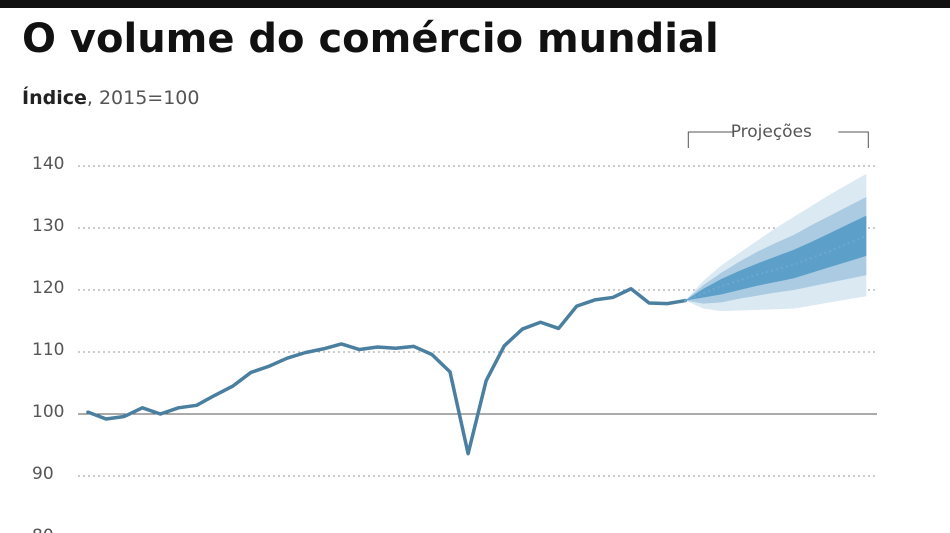 This screenshot has height=533, width=950. Describe the element at coordinates (43, 529) in the screenshot. I see `y-tick-label: 80` at that location.